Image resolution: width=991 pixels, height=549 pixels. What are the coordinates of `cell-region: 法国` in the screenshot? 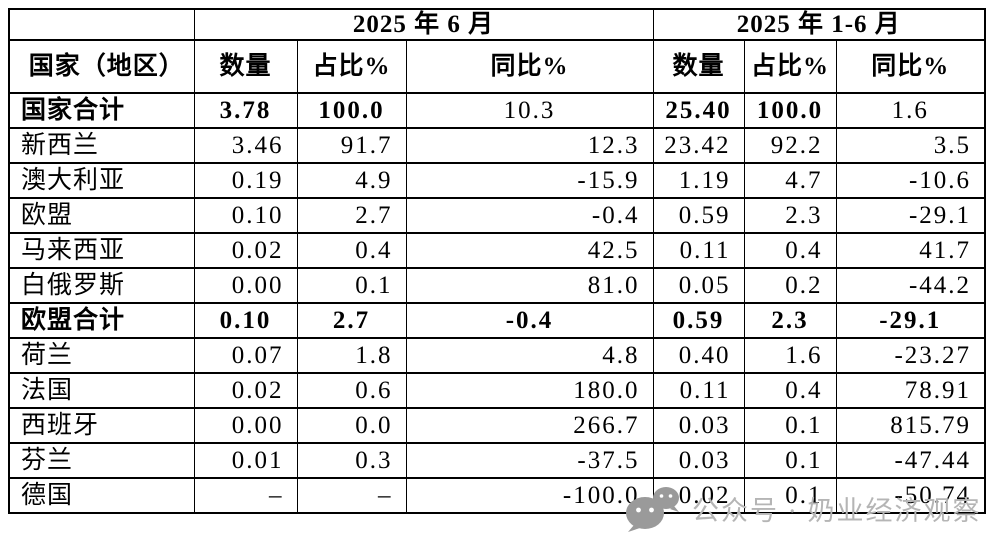 It's located at (101, 390).